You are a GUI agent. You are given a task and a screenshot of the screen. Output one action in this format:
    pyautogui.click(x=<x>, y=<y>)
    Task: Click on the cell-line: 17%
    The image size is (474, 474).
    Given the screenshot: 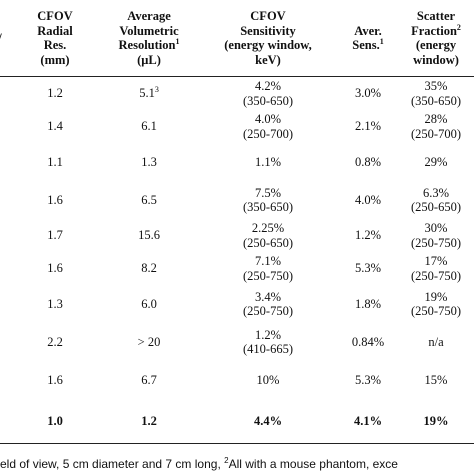 What is the action you would take?
    pyautogui.click(x=436, y=261)
    